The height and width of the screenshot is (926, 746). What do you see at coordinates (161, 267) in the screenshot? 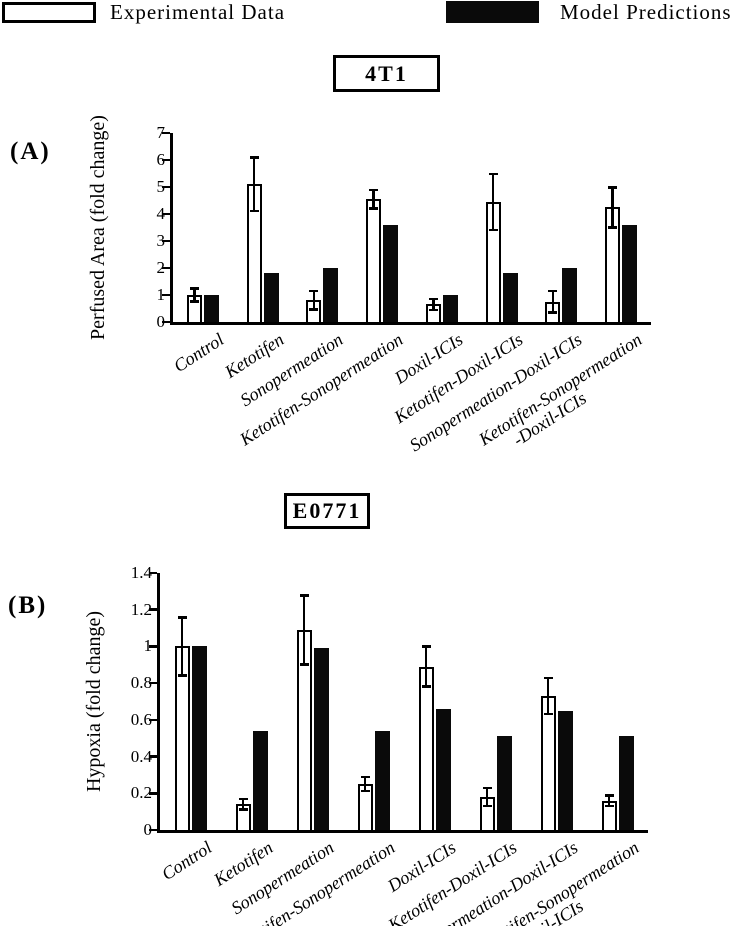
I see `y-tick-label: 2` at bounding box center [161, 267].